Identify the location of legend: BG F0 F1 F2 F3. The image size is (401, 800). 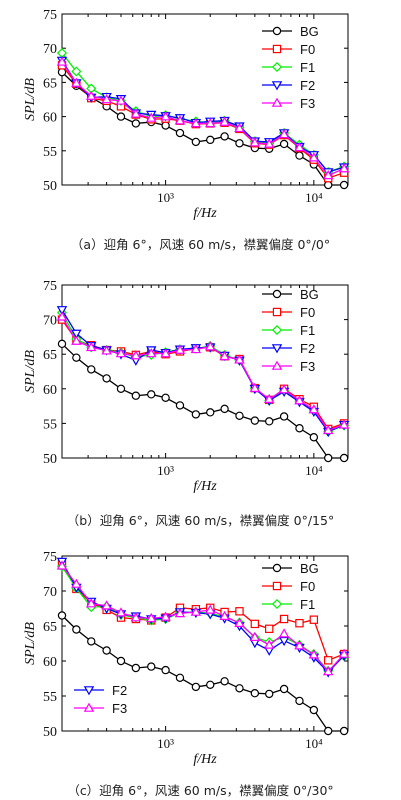
(290, 67).